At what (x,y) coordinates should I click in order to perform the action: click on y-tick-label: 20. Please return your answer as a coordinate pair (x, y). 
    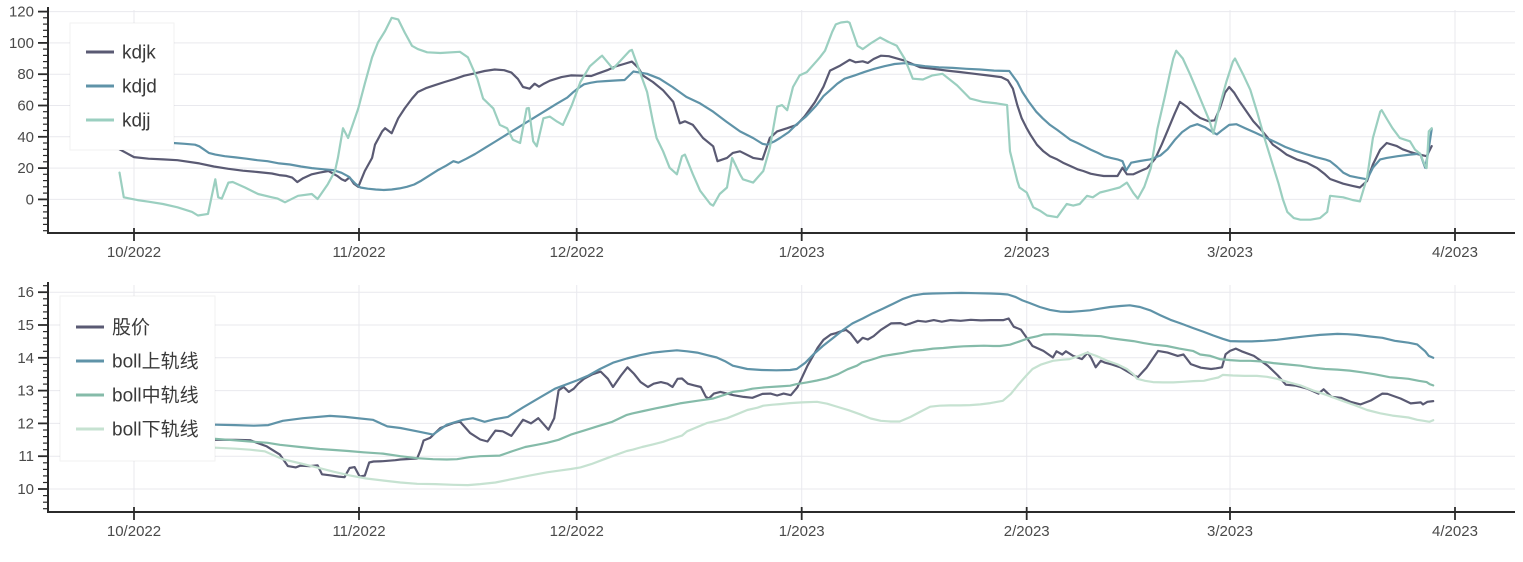
    Looking at the image, I should click on (25, 168).